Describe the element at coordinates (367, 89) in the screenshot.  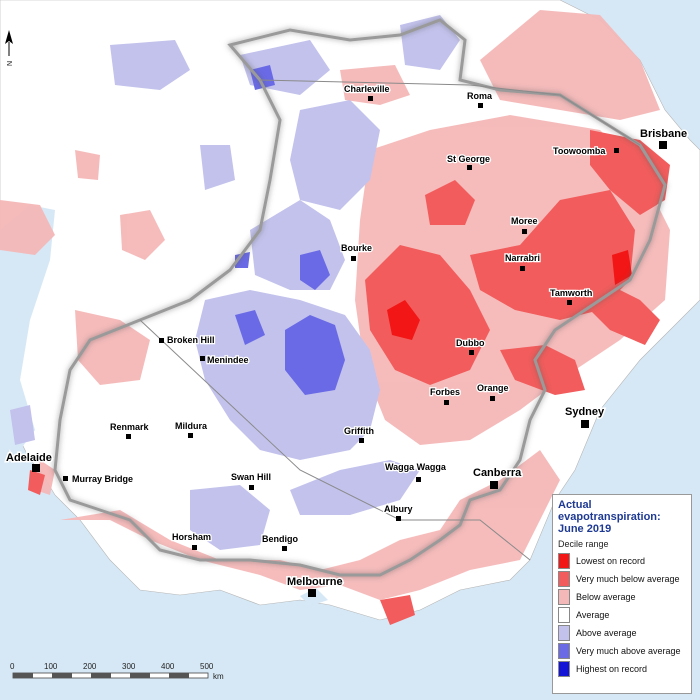
I see `town-label: Charleville` at that location.